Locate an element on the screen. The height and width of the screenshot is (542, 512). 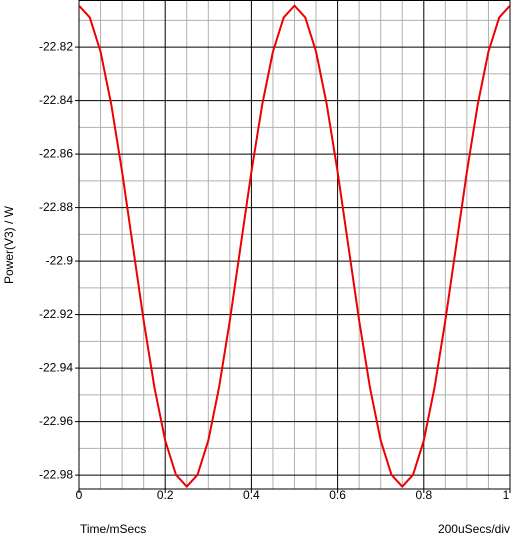
y-tick-label: -22.86 is located at coordinates (56, 153).